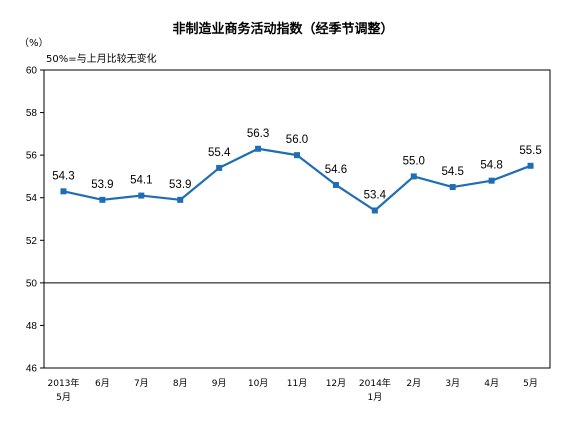  I want to click on x-tick-label: 10月, so click(258, 383).